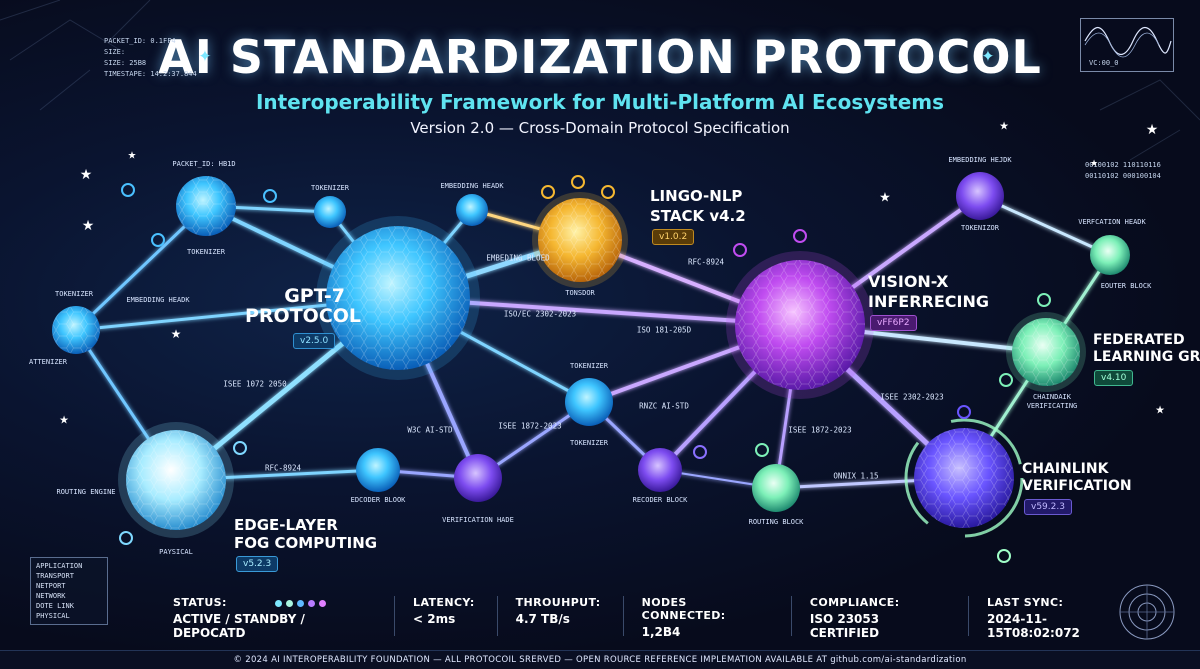 This screenshot has width=1200, height=669. Describe the element at coordinates (559, 616) in the screenshot. I see `stat-throughput: THROUHPUT: 4.7 TB/s` at that location.